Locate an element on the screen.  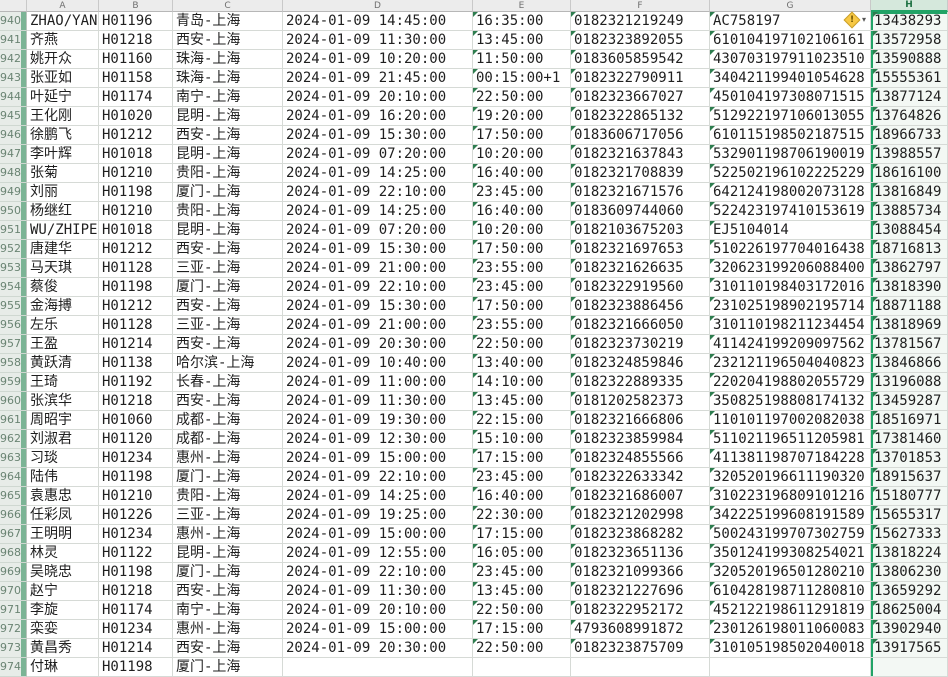
cell-depart: 2024-01-09 20:10:00 is located at coordinates (378, 97).